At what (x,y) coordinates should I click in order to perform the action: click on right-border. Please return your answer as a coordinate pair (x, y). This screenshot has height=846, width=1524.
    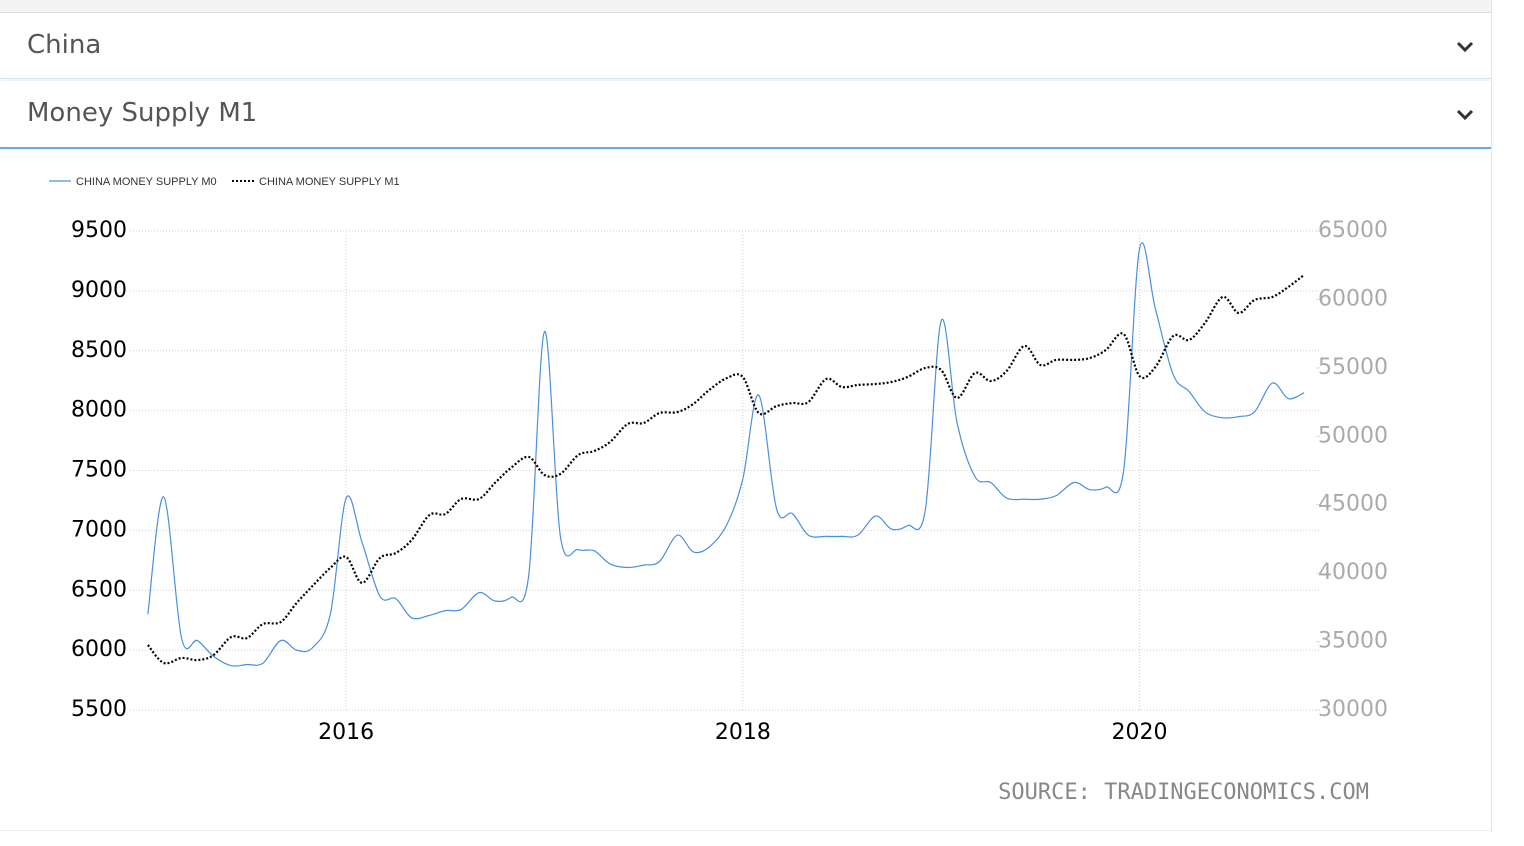
    Looking at the image, I should click on (1491, 416).